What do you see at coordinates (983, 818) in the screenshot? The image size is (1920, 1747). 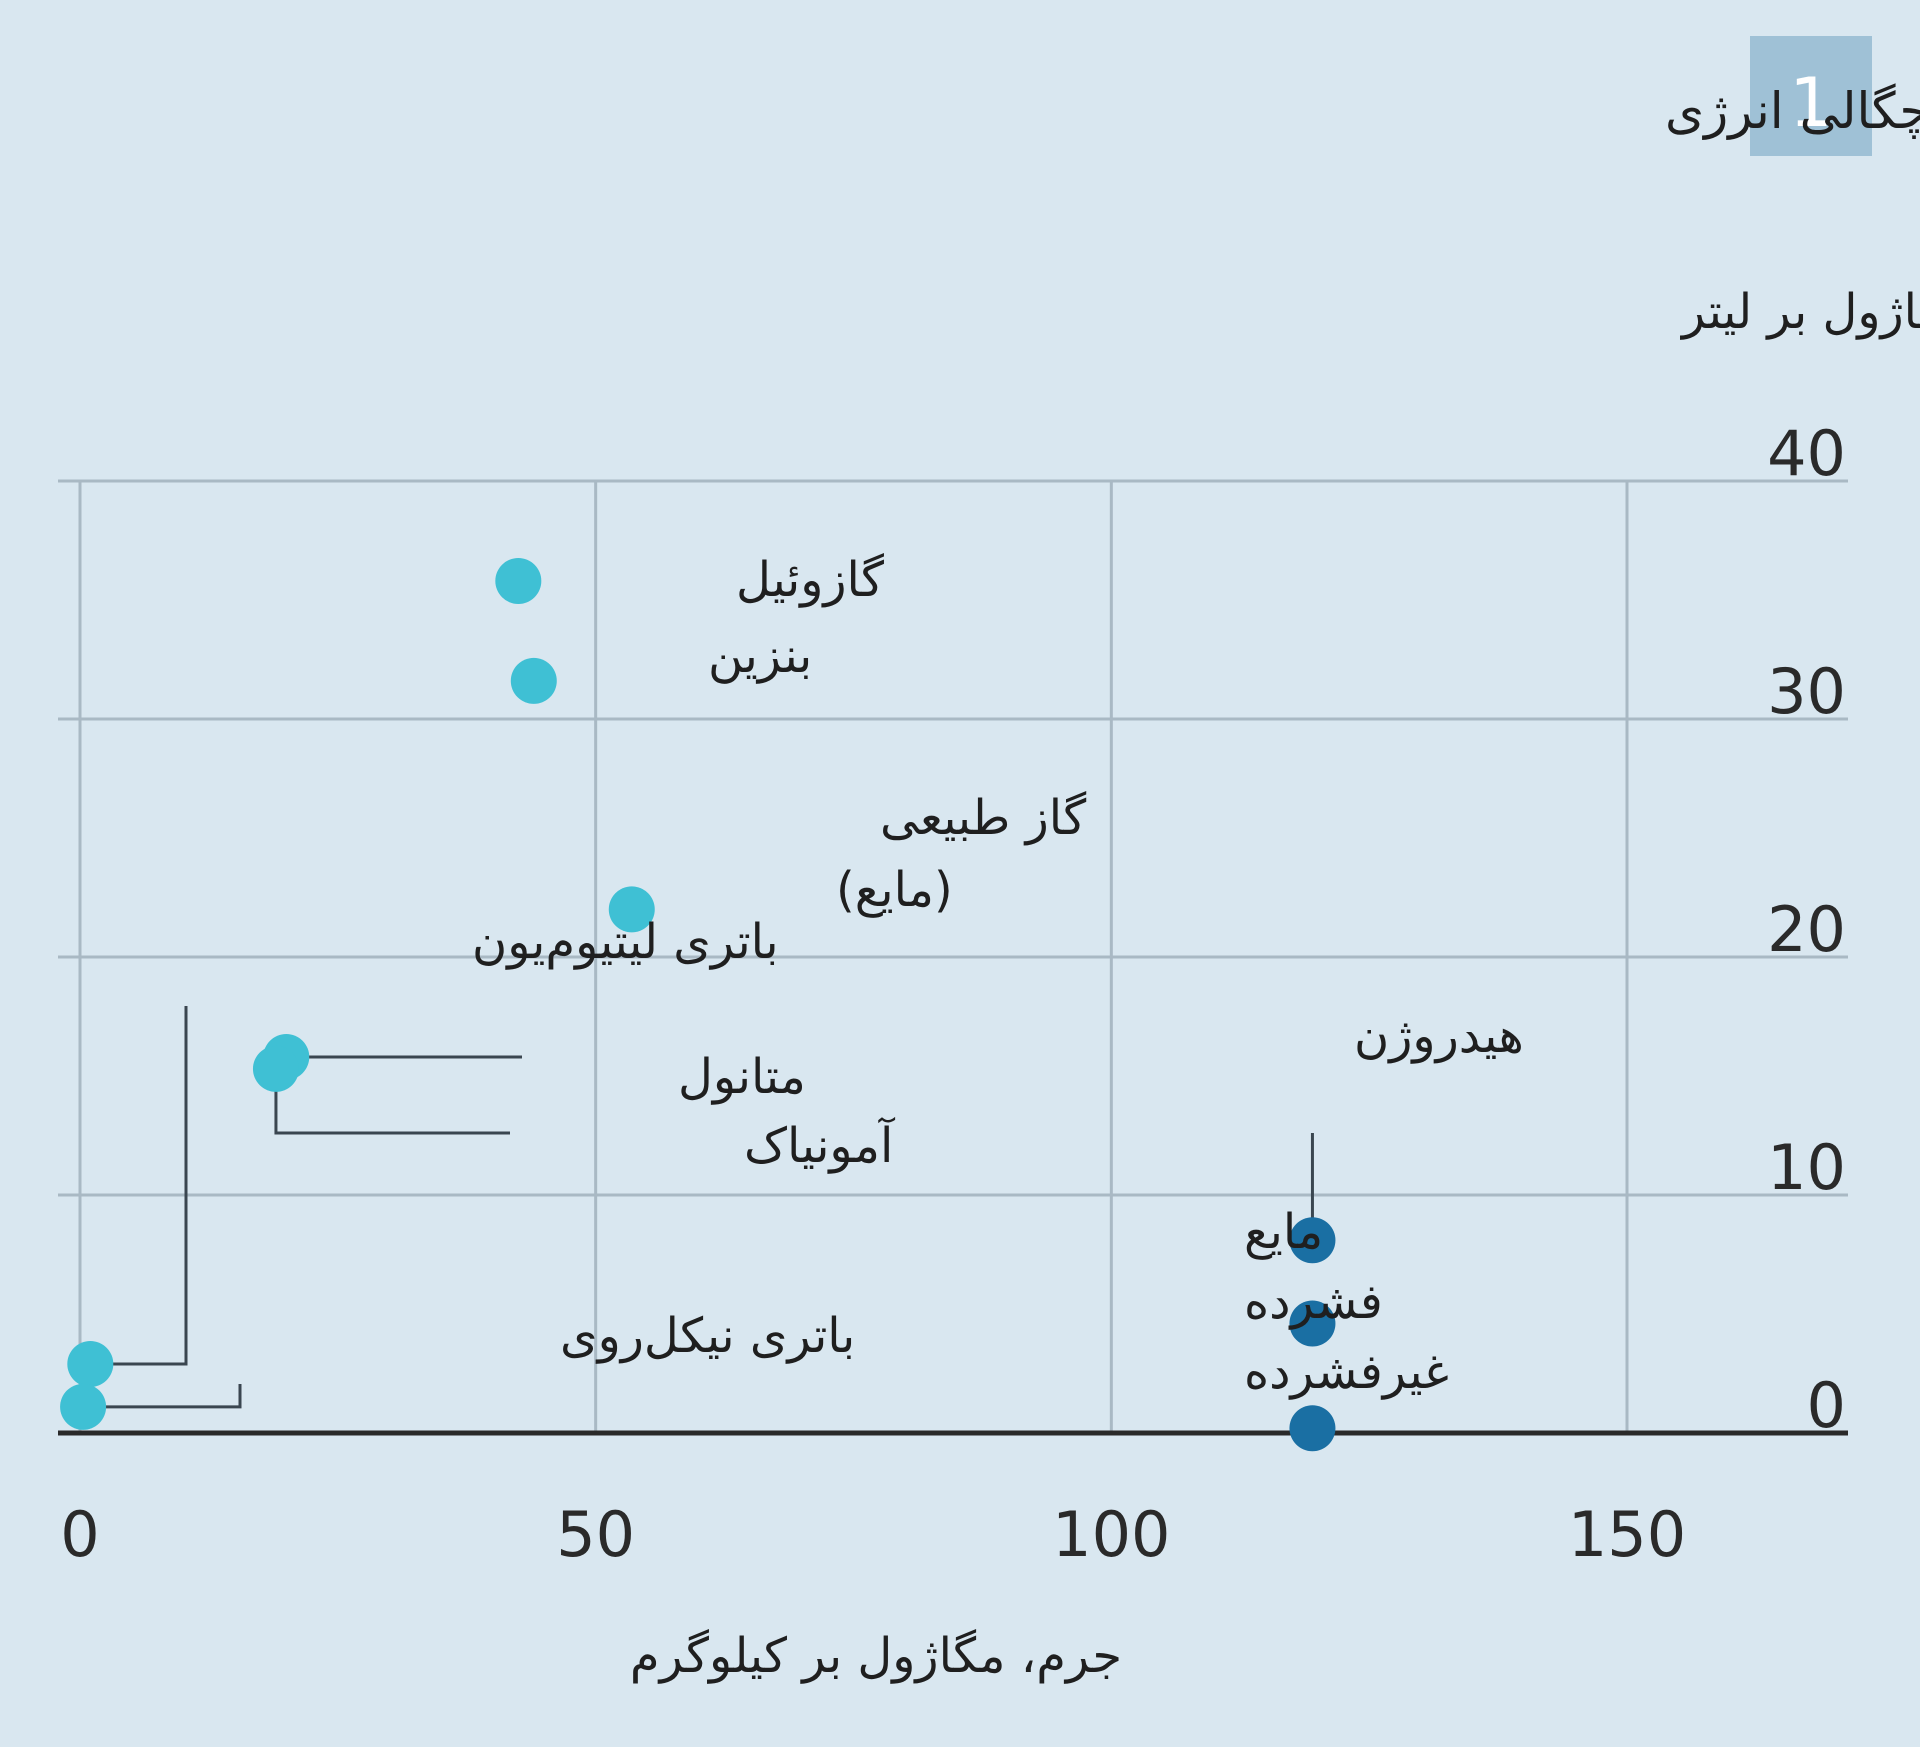 I see `label-lng: گاز طبیعی` at bounding box center [983, 818].